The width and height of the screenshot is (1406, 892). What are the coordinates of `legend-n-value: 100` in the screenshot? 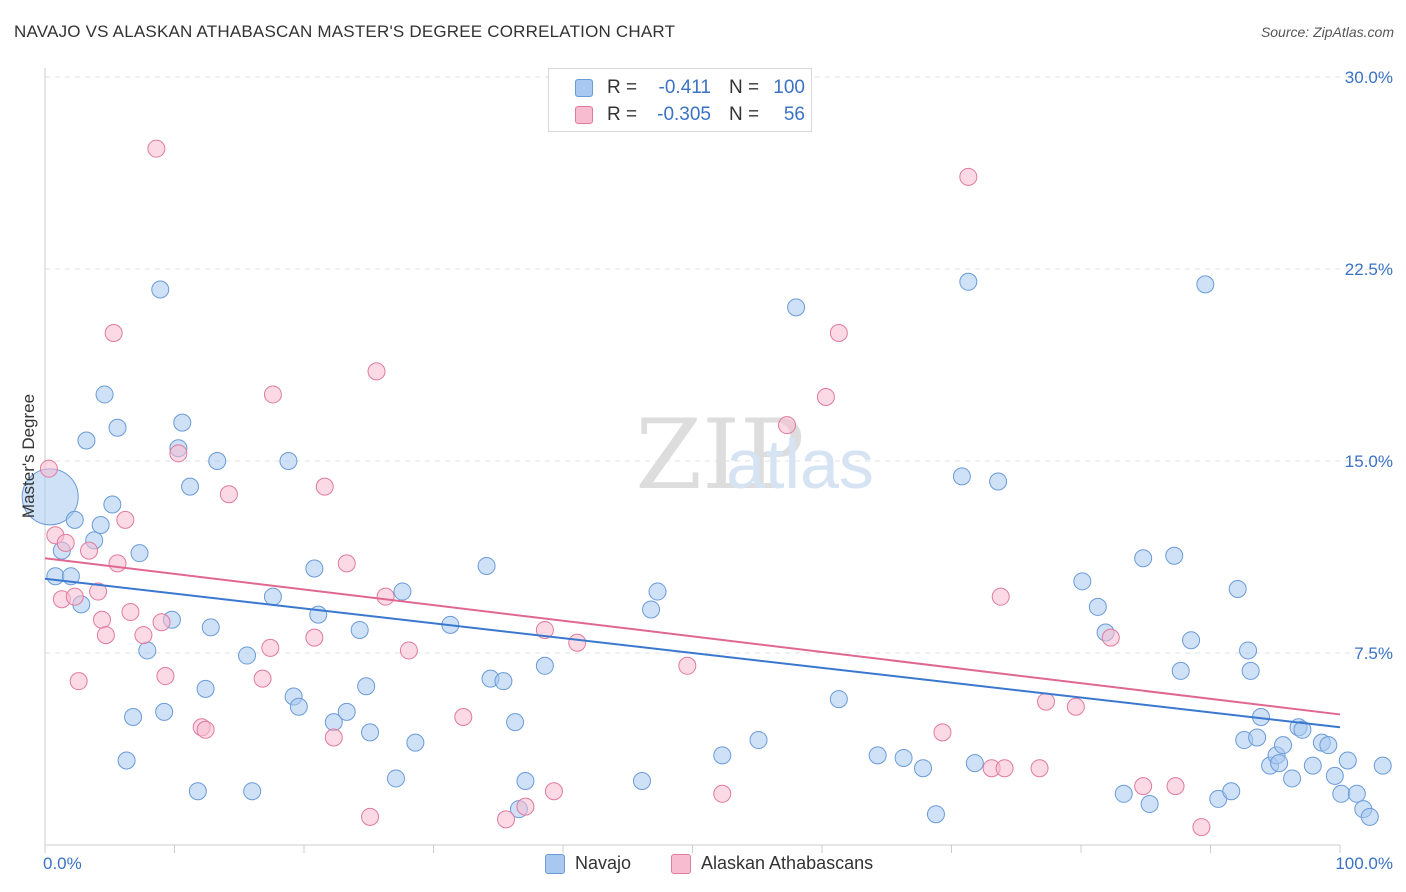 It's located at (789, 87).